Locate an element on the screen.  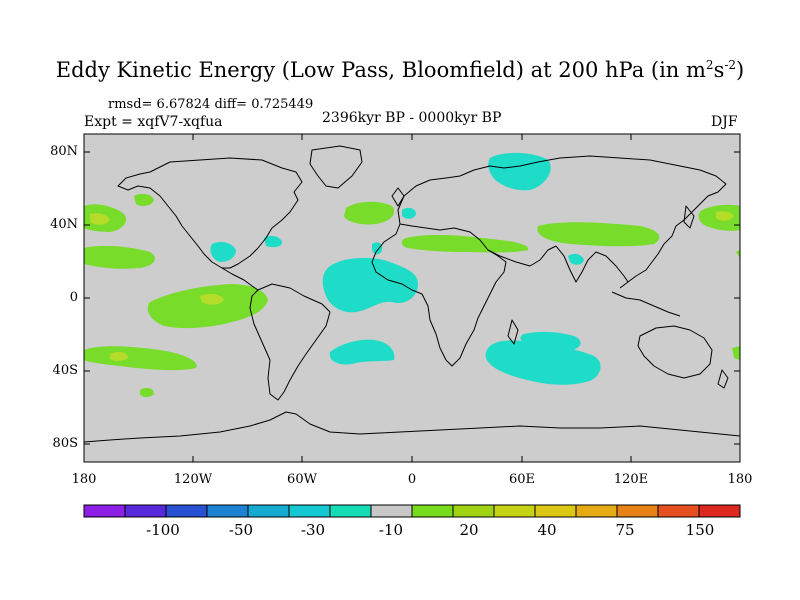
colorbar-label: -30 is located at coordinates (313, 530).